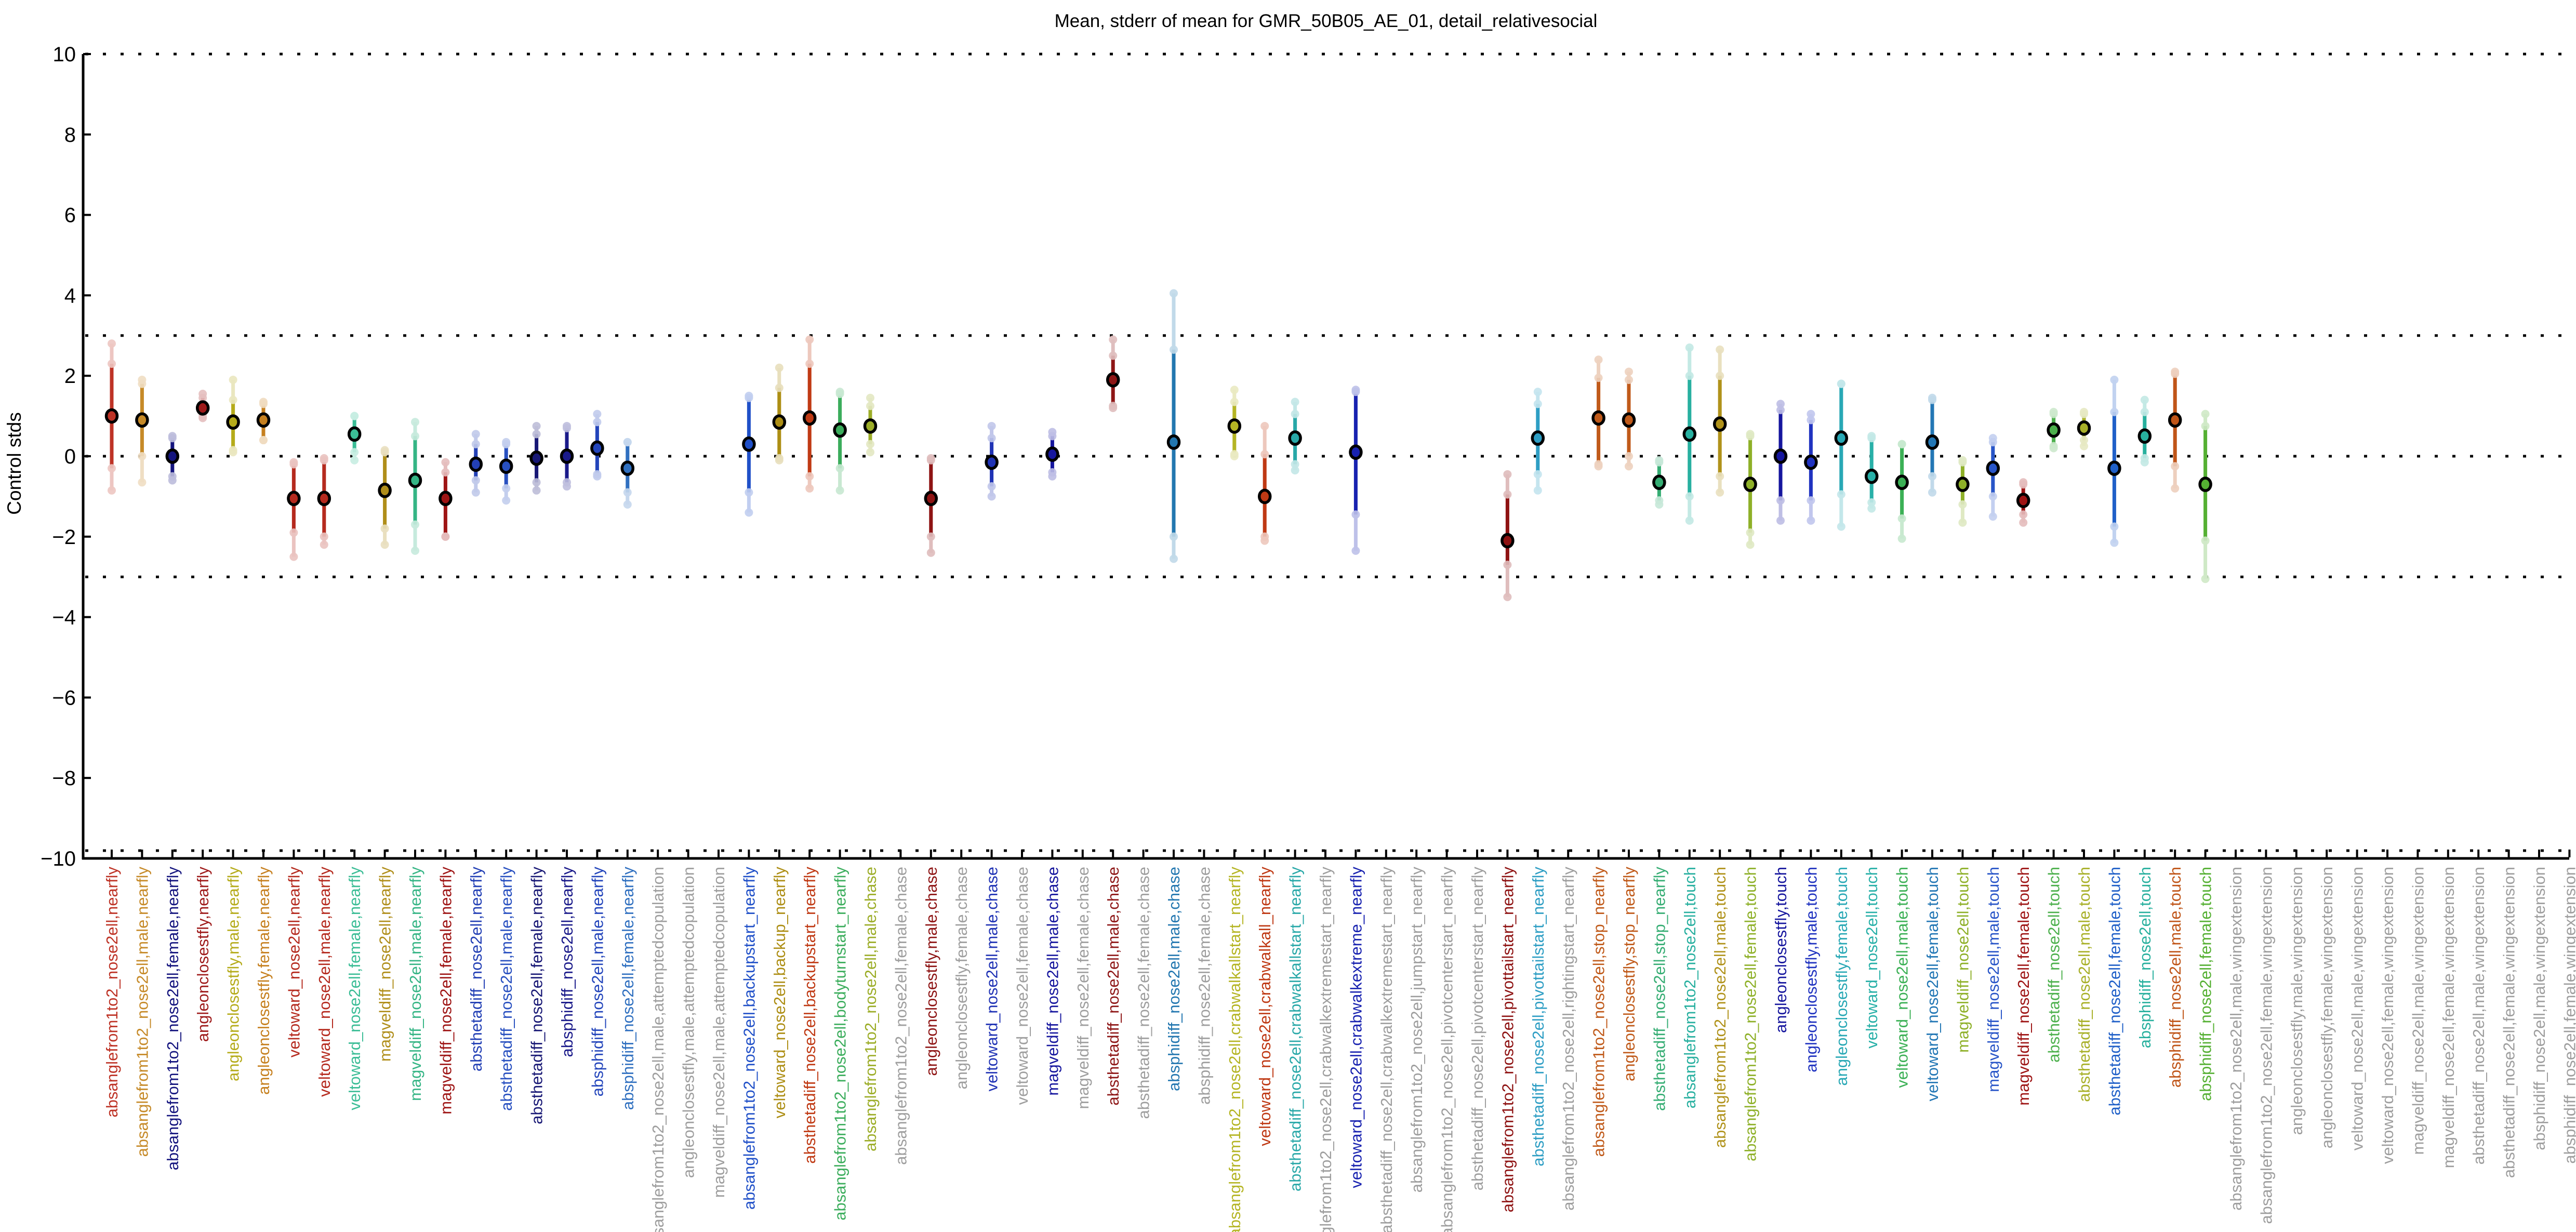 This screenshot has height=1232, width=2576. I want to click on x-tick-label: veltoward_nose2ell,male,chase, so click(992, 979).